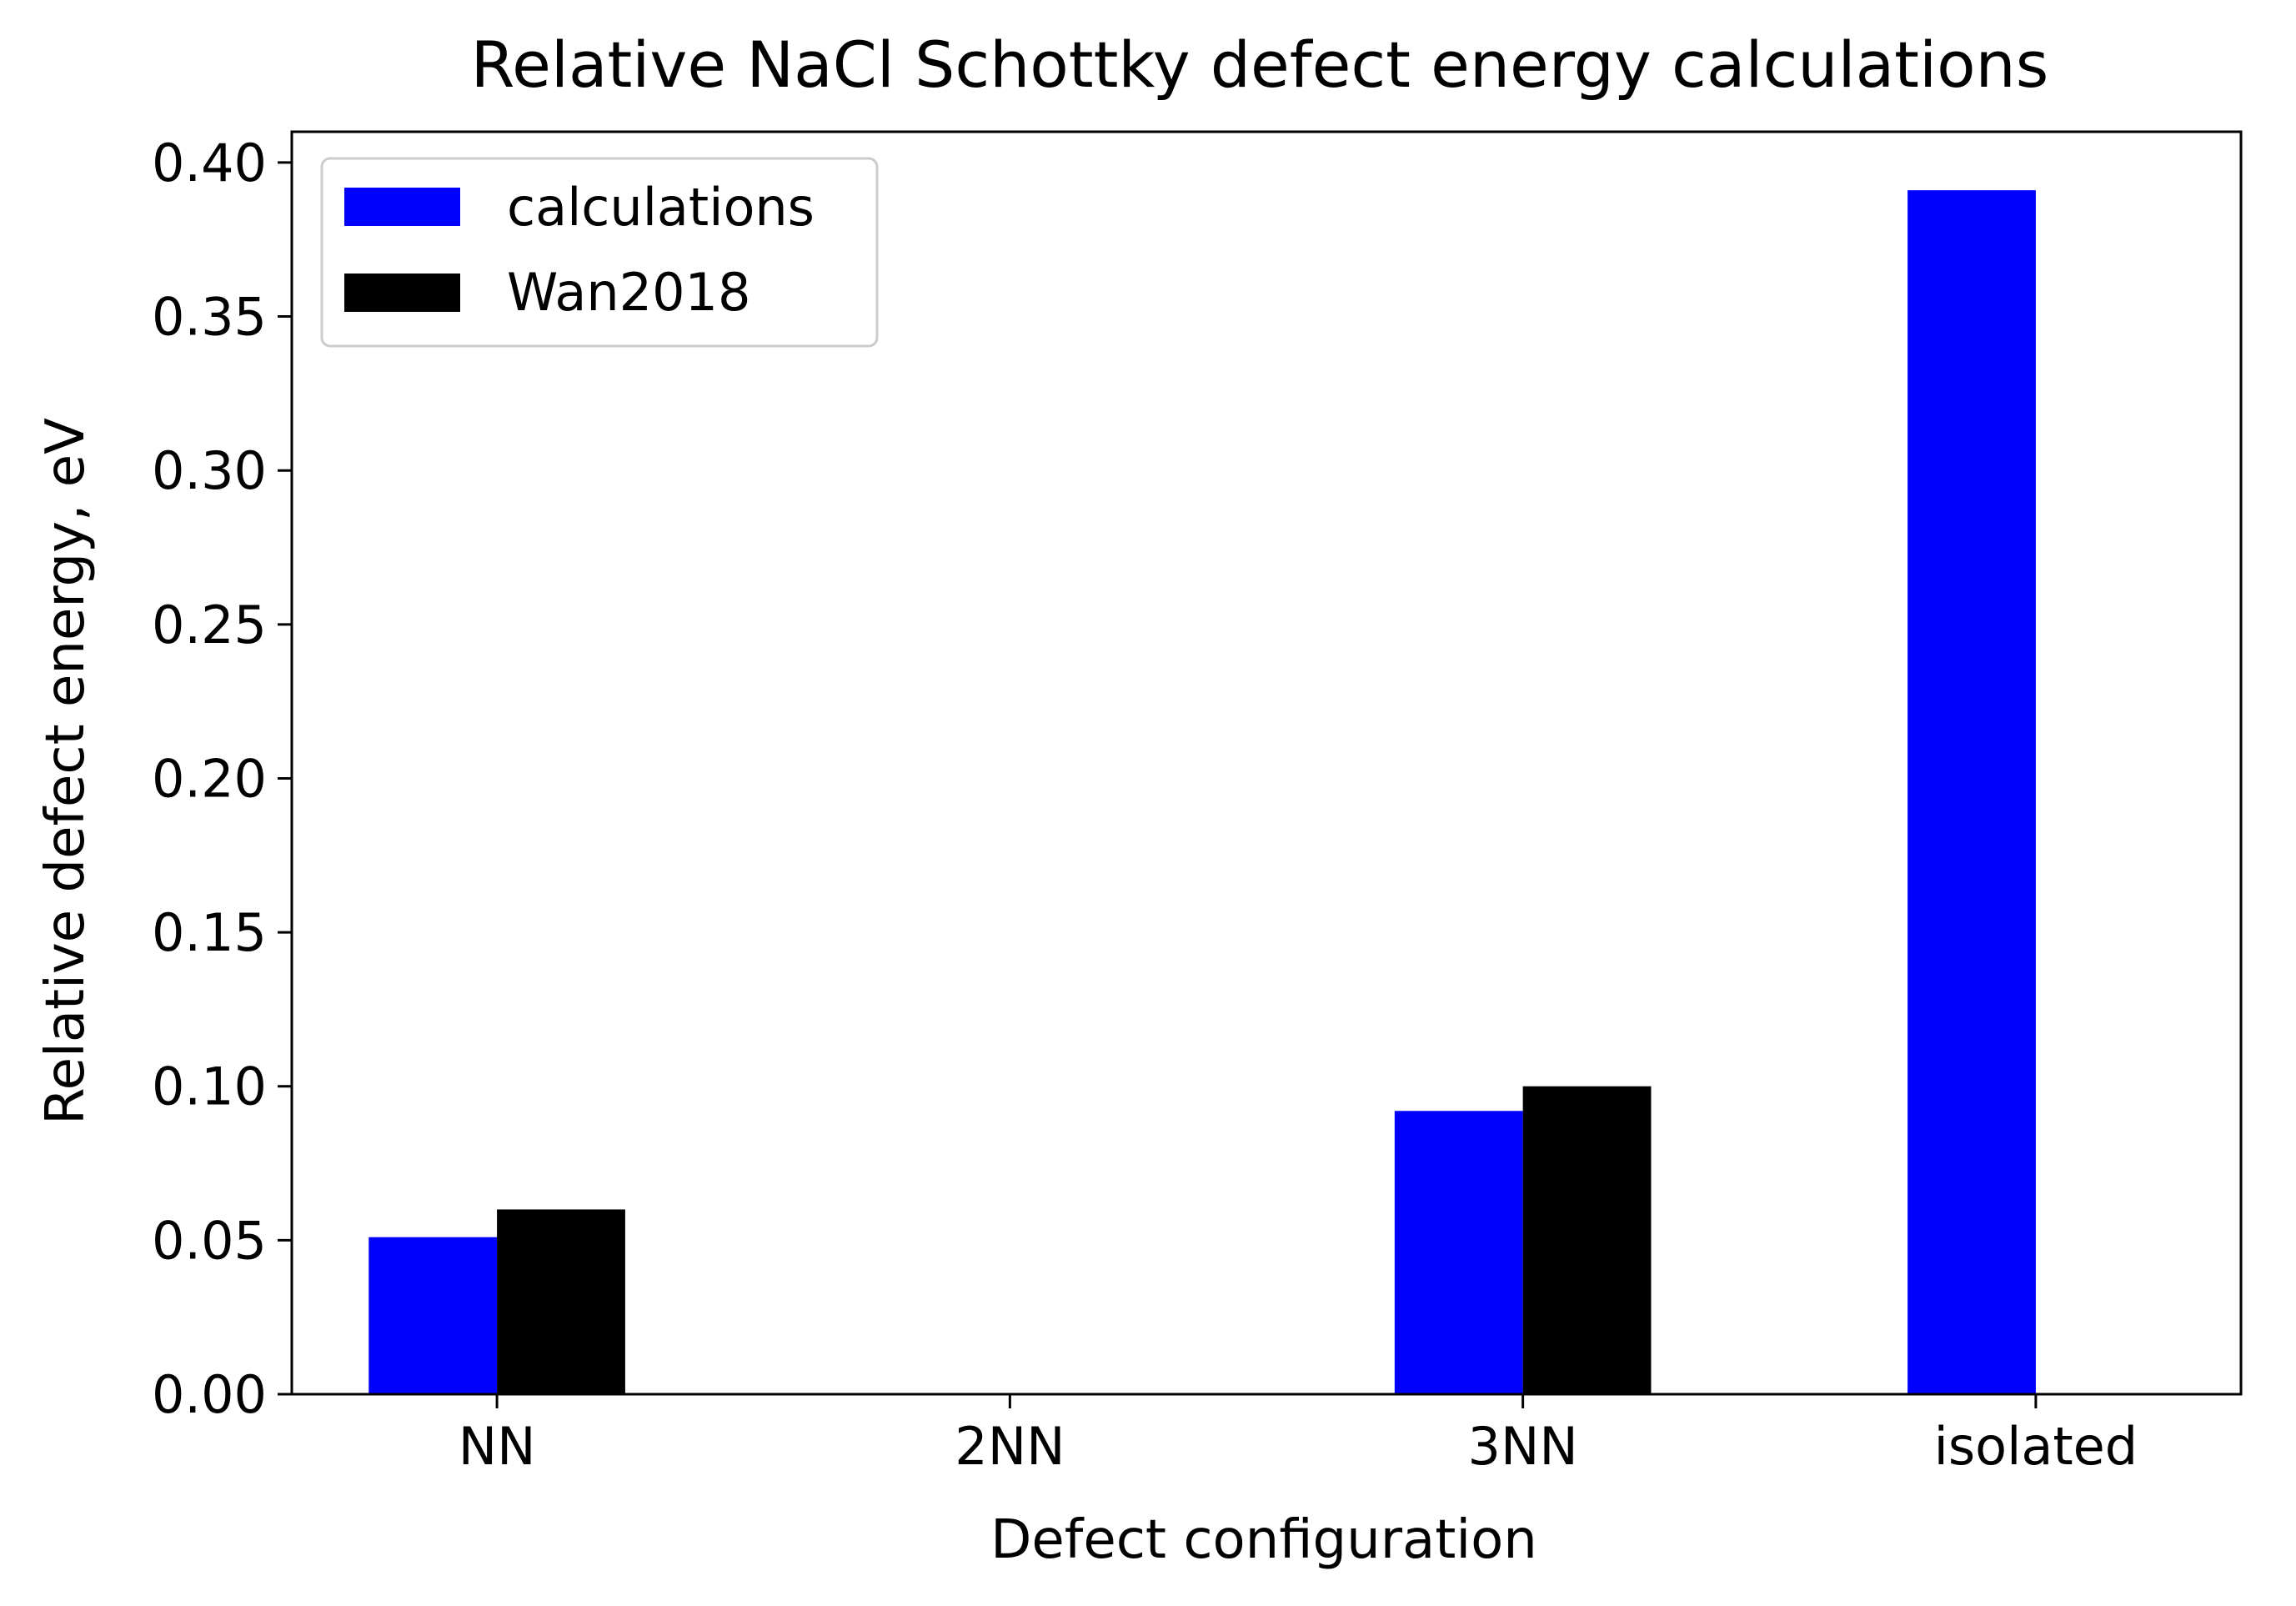 The width and height of the screenshot is (2296, 1606). I want to click on legend: calculations Wan2018, so click(600, 252).